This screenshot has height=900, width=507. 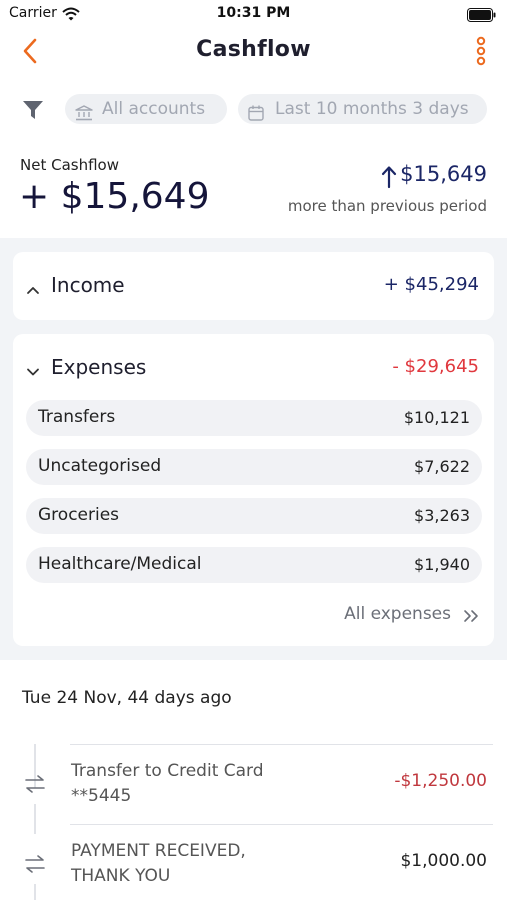 I want to click on transaction-description: PAYMENT RECEIVED, THANK YOU, so click(x=186, y=864).